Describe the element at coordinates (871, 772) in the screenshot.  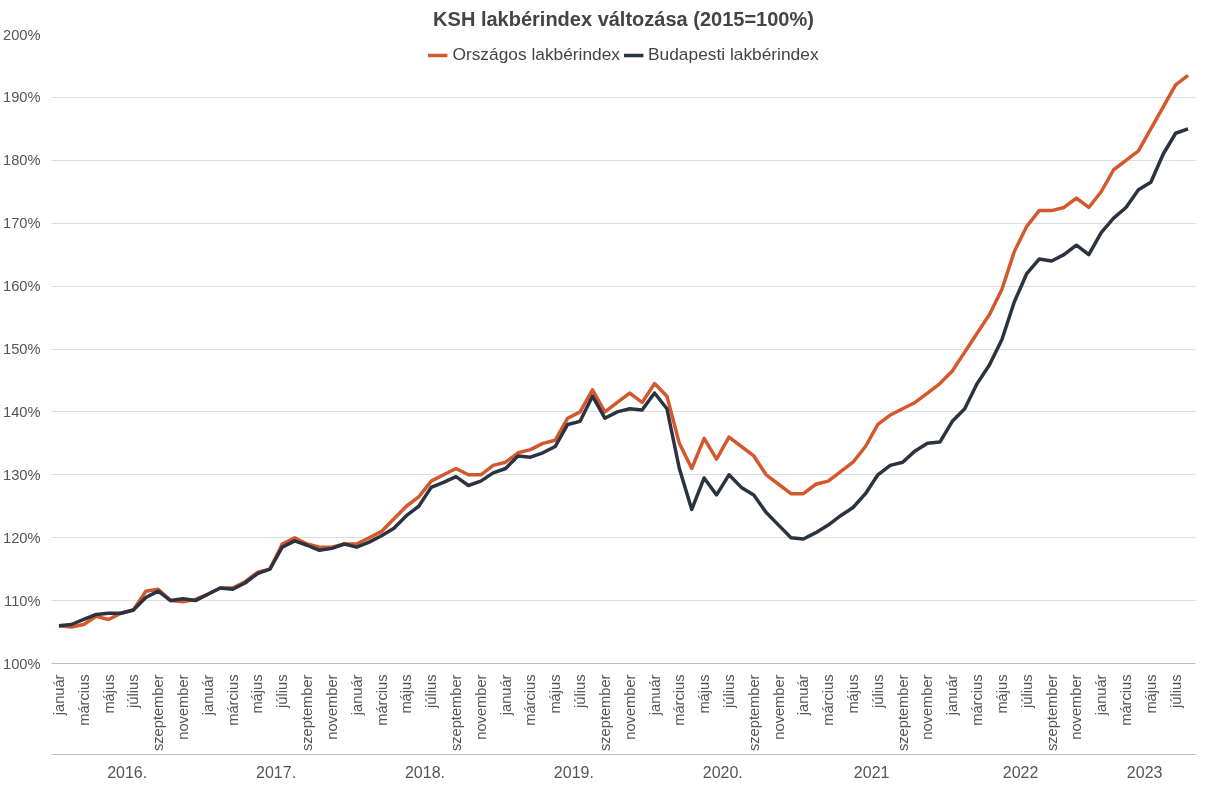
I see `text: 2021` at that location.